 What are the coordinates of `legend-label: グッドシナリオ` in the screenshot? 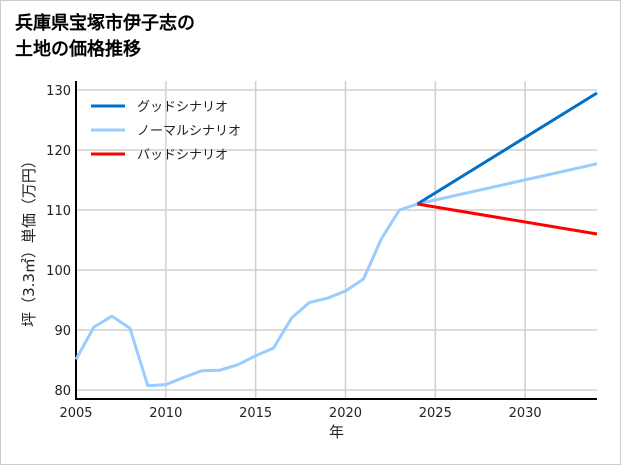 It's located at (182, 107).